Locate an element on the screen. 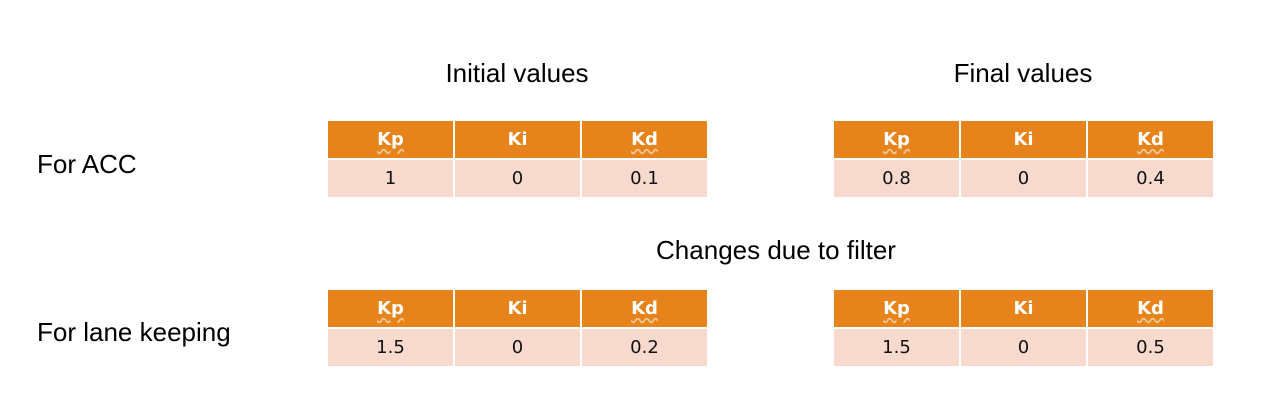 The image size is (1281, 412). kd-value: 0.5 is located at coordinates (1150, 347).